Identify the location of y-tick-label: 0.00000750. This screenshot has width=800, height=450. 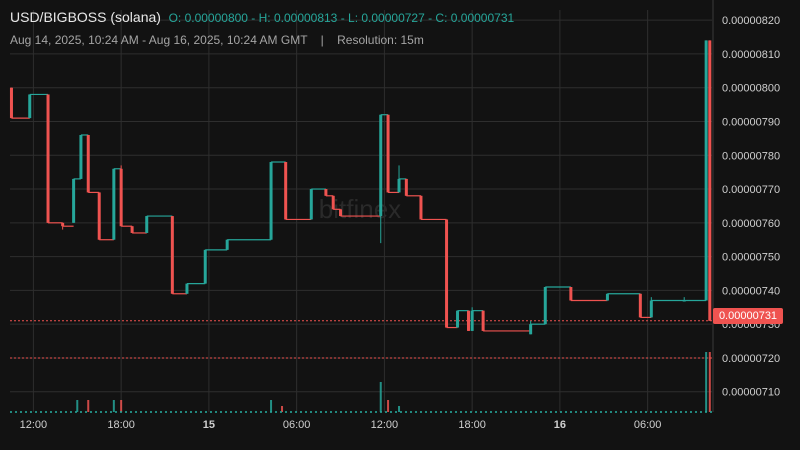
(751, 258).